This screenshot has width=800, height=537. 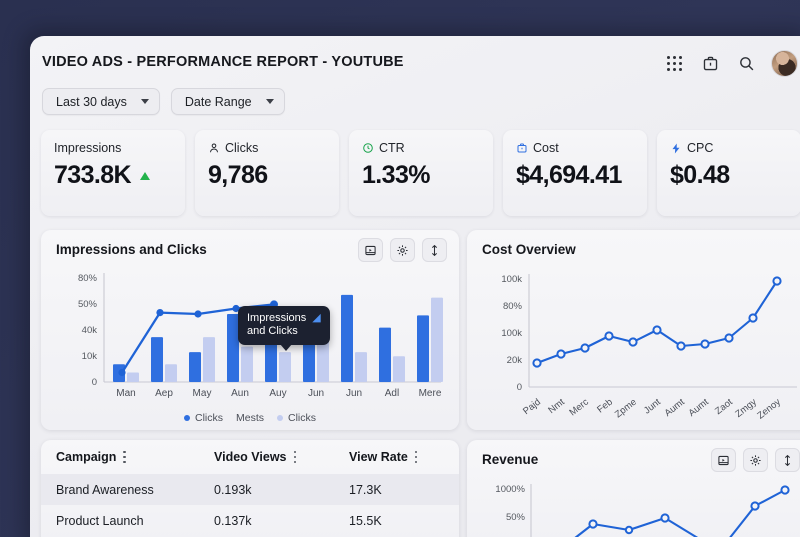 I want to click on svg-text: Junt, so click(x=652, y=406).